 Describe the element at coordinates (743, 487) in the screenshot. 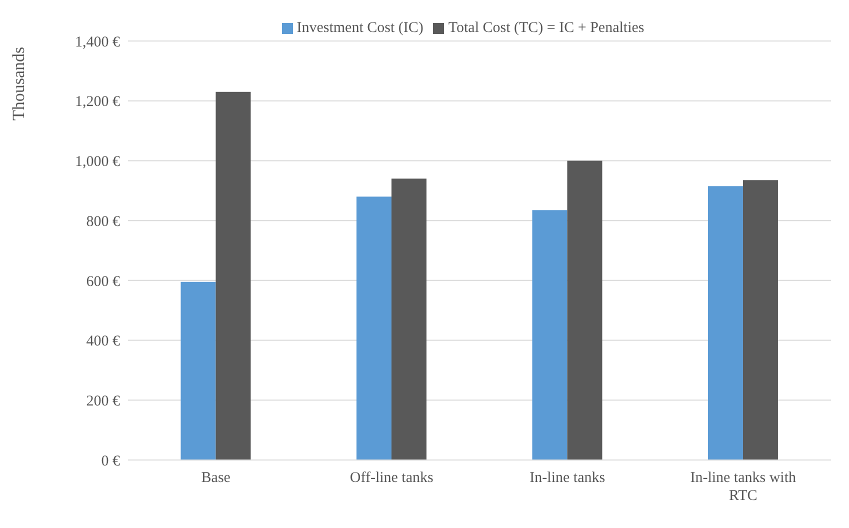

I see `x-tick-label: In-line tanks with RTC` at that location.